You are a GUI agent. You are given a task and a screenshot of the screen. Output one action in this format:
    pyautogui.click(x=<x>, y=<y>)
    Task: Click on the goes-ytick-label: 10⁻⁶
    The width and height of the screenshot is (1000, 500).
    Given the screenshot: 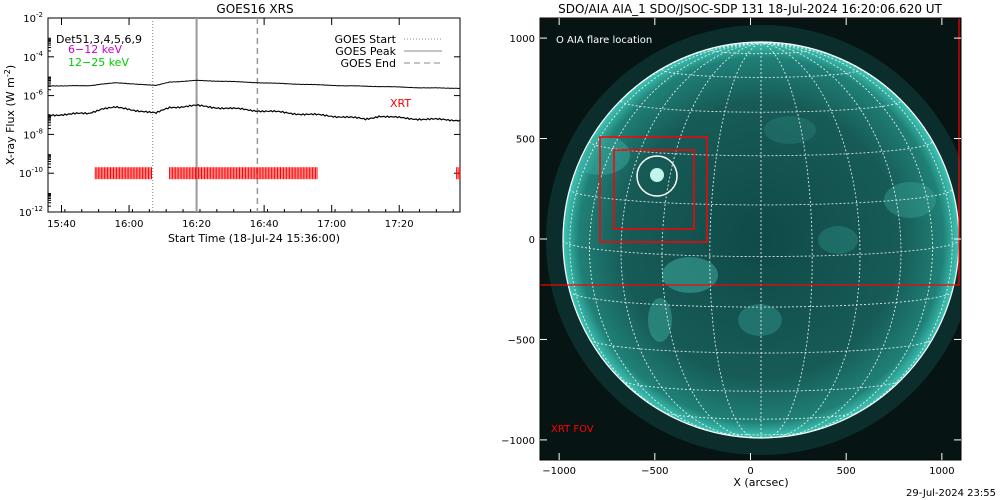 What is the action you would take?
    pyautogui.click(x=33, y=96)
    